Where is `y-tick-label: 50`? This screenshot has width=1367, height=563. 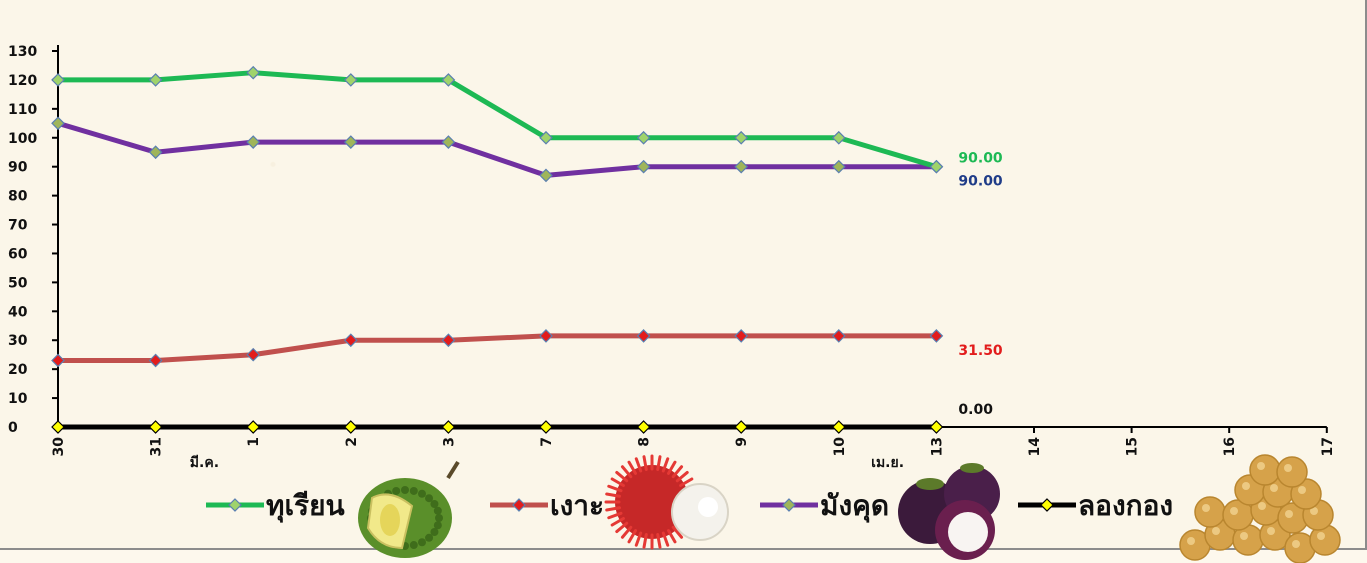
y-tick-label: 50 is located at coordinates (18, 283).